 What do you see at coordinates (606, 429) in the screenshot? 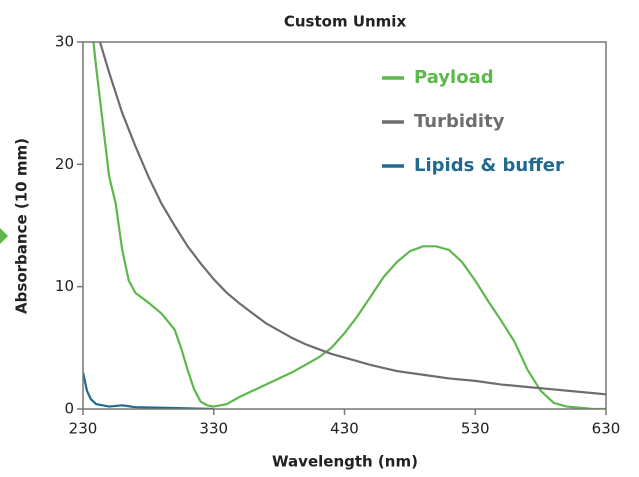
I see `x-tick-label: 630` at bounding box center [606, 429].